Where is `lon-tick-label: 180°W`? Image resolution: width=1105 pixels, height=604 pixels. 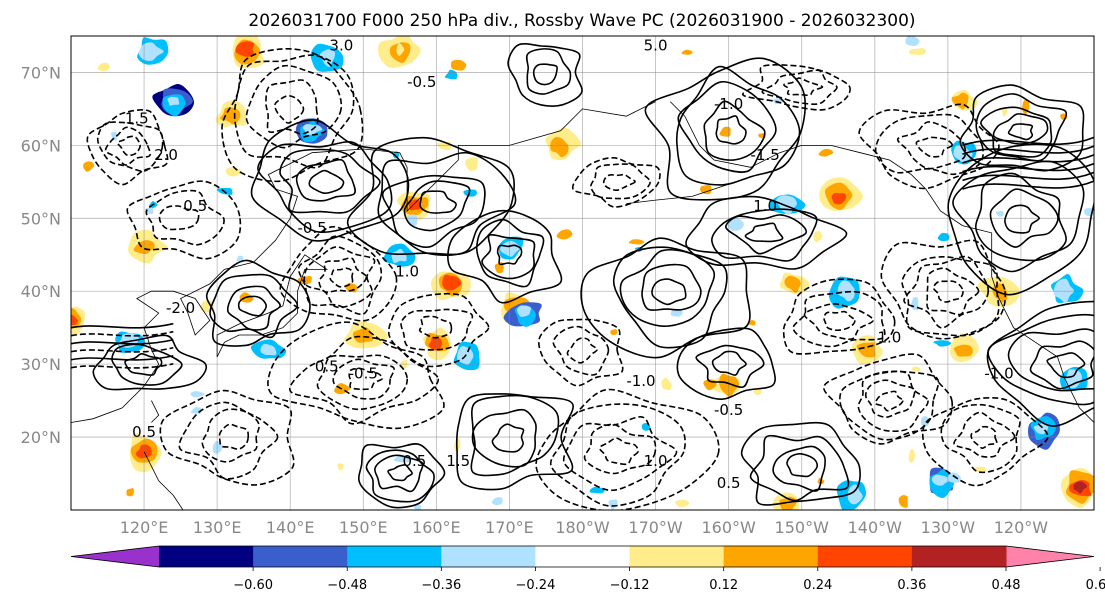 lon-tick-label: 180°W is located at coordinates (582, 527).